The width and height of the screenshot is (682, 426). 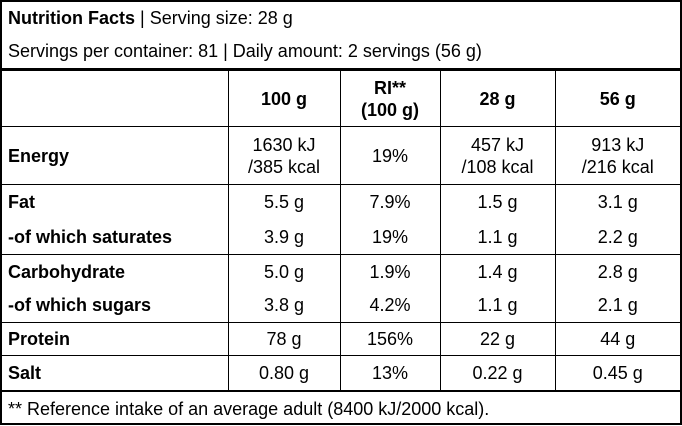 I want to click on value-cell: 457 kJ /108 kcal, so click(x=497, y=155).